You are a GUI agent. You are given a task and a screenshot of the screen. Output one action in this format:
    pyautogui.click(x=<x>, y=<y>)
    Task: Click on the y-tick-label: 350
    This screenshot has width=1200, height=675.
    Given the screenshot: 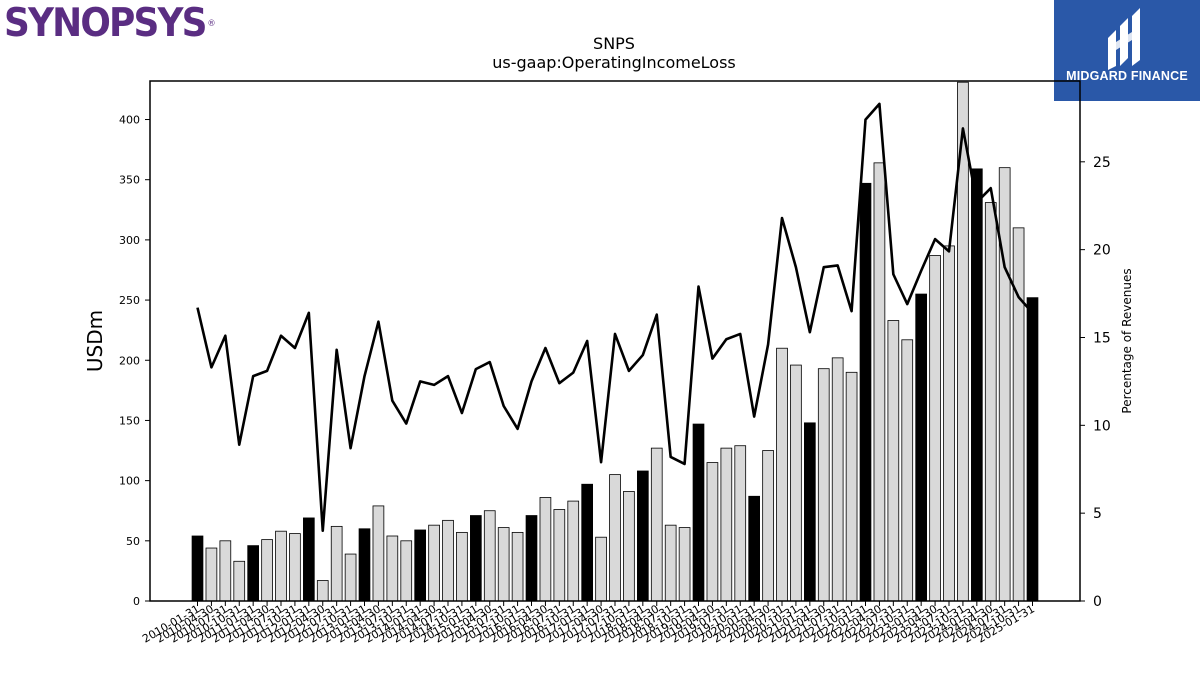 What is the action you would take?
    pyautogui.click(x=129, y=180)
    